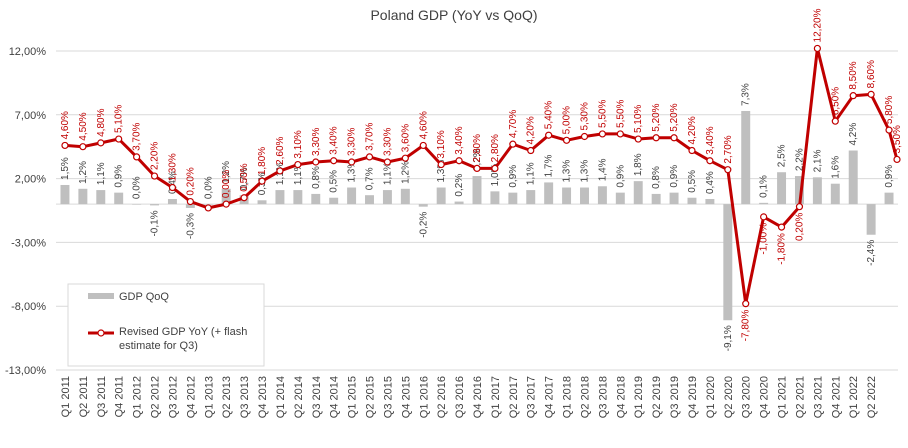 This screenshot has width=908, height=448. I want to click on bar-data-label: 1,0%, so click(495, 174).